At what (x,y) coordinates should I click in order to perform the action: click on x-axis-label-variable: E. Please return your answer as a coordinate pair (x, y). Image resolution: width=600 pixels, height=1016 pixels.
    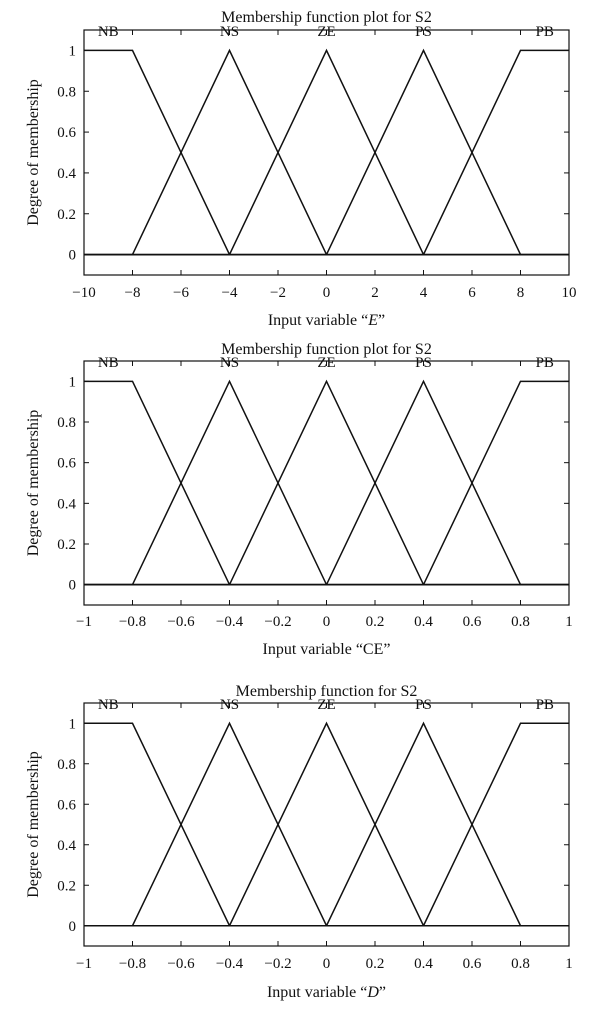
    Looking at the image, I should click on (372, 320).